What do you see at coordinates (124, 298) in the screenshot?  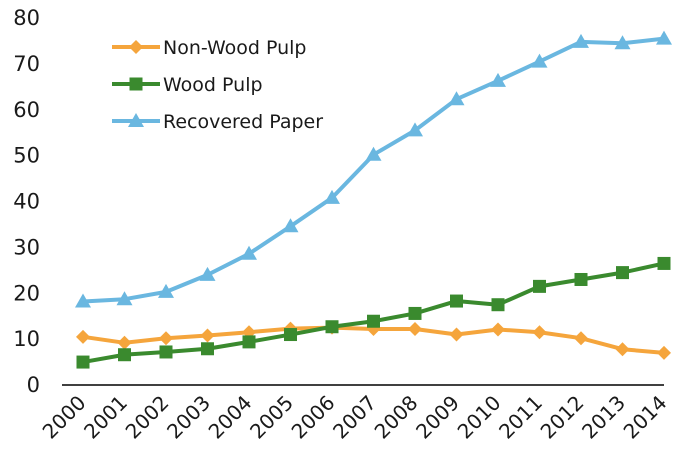 I see `data-point-recovered-paper-2001` at bounding box center [124, 298].